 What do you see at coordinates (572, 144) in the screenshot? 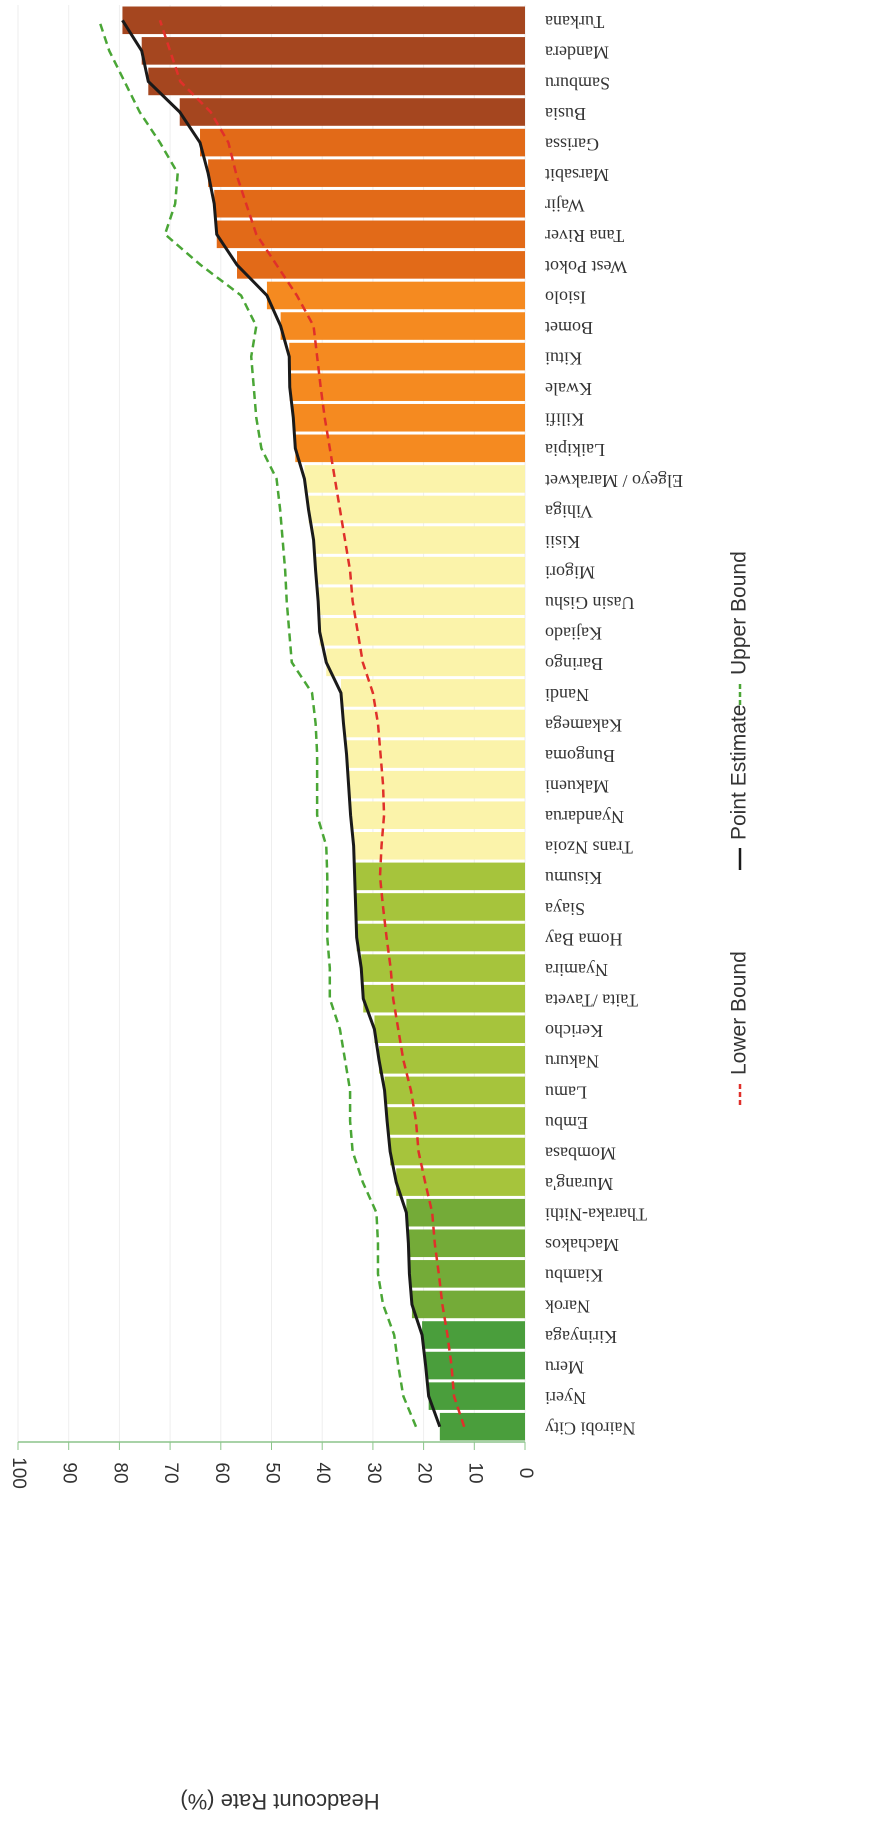
I see `x-tick-label: Garissa` at bounding box center [572, 144].